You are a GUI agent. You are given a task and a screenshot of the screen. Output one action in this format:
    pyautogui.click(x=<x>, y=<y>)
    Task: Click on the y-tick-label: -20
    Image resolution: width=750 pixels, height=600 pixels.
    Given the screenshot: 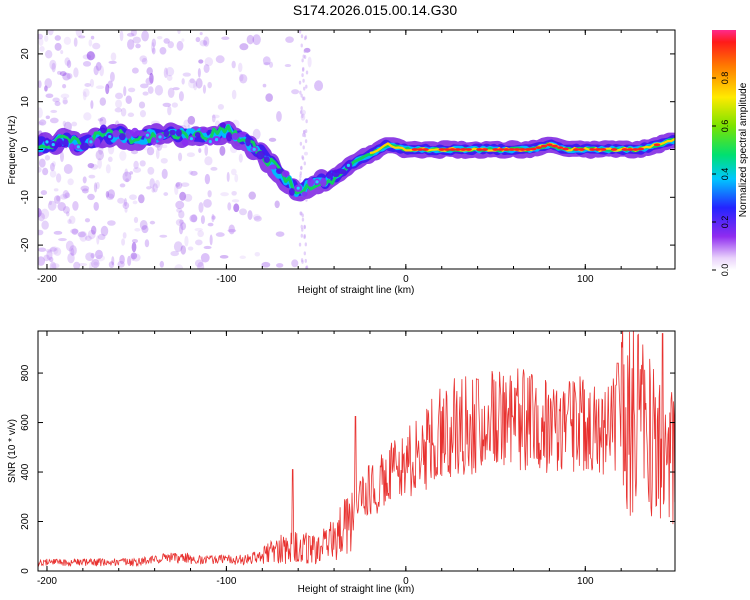 What is the action you would take?
    pyautogui.click(x=25, y=244)
    